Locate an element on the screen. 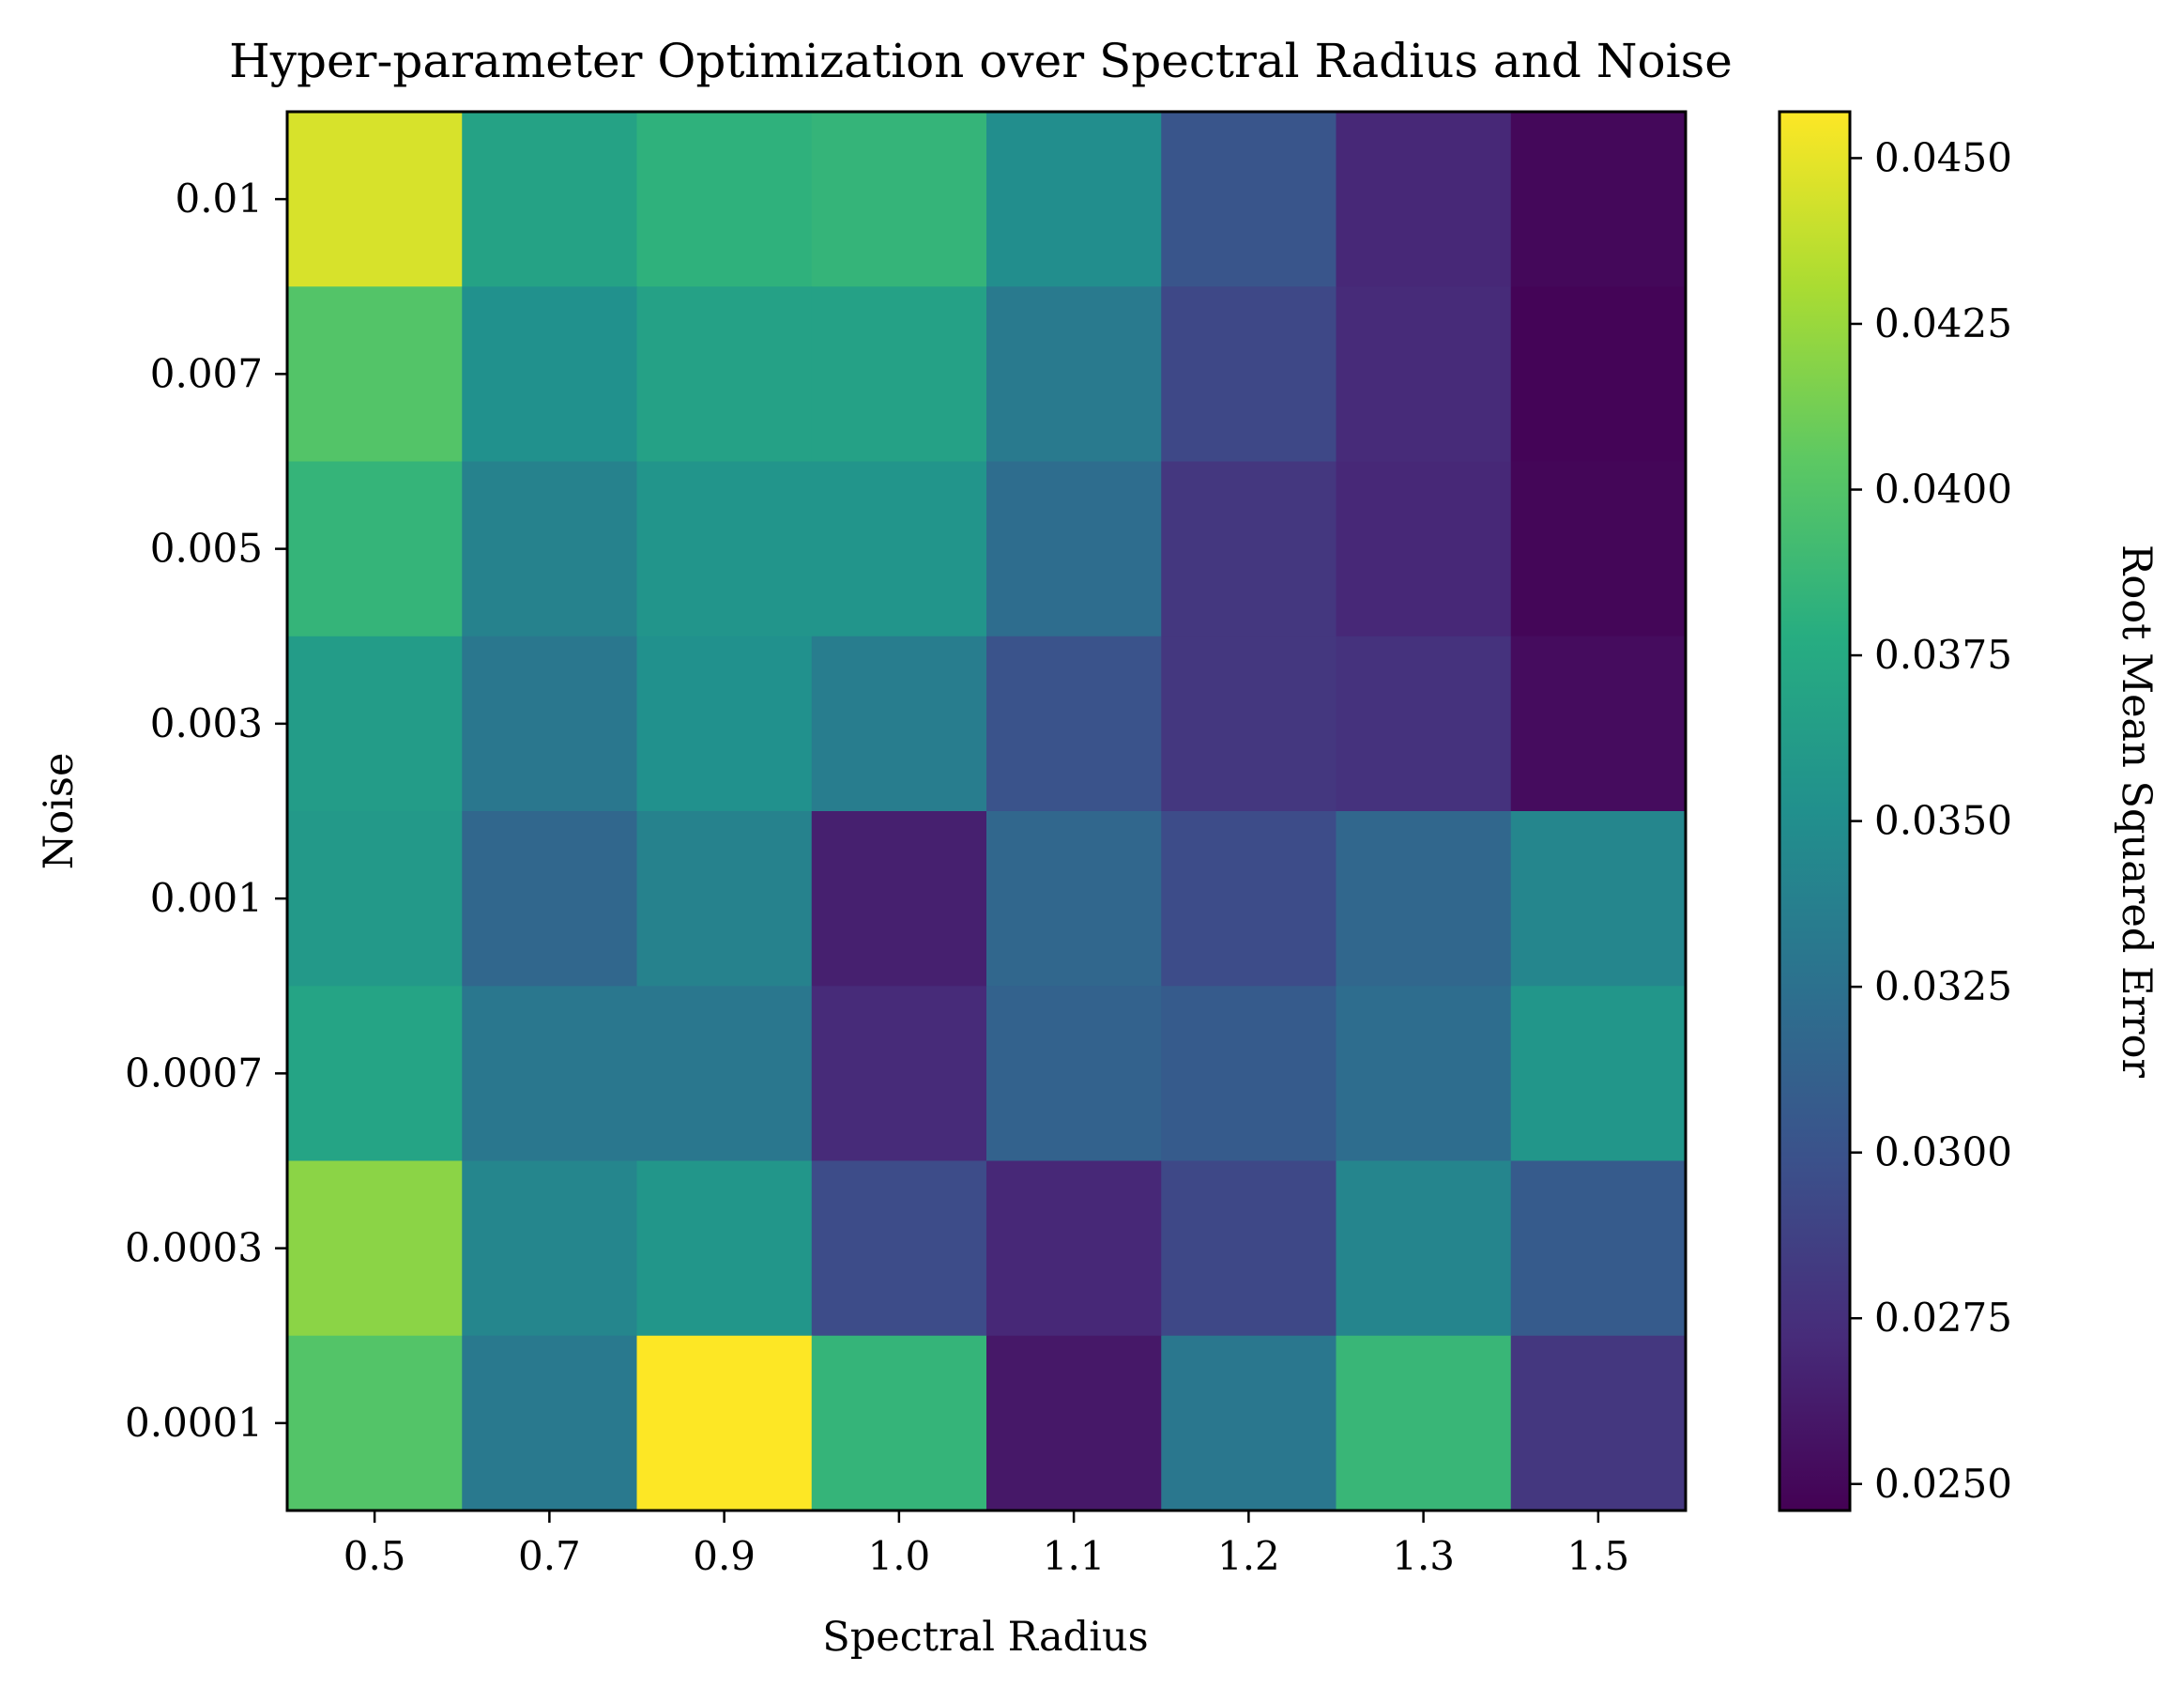  x-tick-label: 0.7 is located at coordinates (549, 1556).